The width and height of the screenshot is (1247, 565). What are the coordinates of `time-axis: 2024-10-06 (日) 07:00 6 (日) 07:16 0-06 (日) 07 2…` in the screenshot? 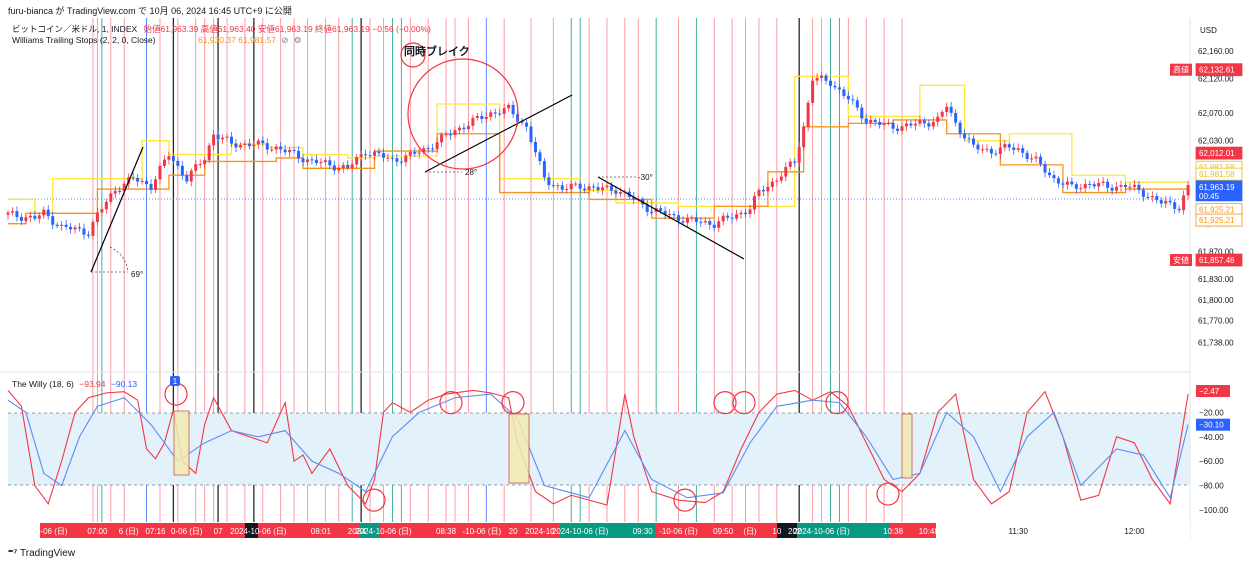 It's located at (595, 531).